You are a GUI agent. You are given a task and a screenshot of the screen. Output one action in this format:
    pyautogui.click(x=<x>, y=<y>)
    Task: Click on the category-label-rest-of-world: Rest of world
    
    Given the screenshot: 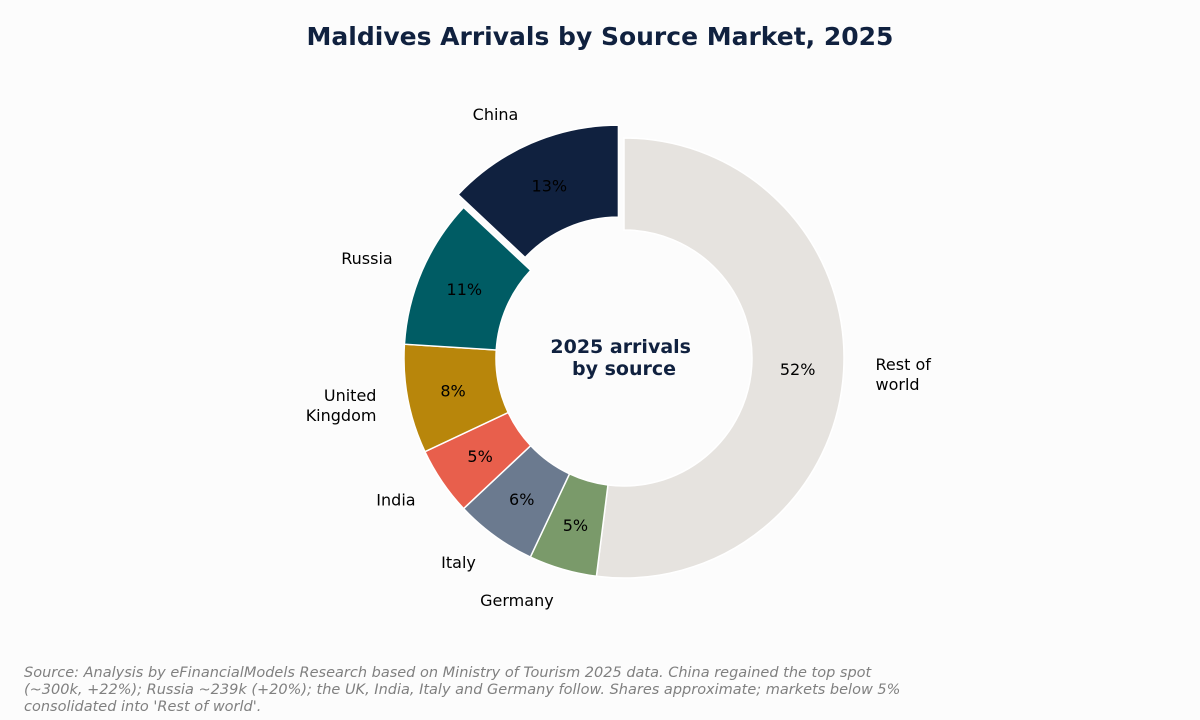 What is the action you would take?
    pyautogui.click(x=904, y=374)
    